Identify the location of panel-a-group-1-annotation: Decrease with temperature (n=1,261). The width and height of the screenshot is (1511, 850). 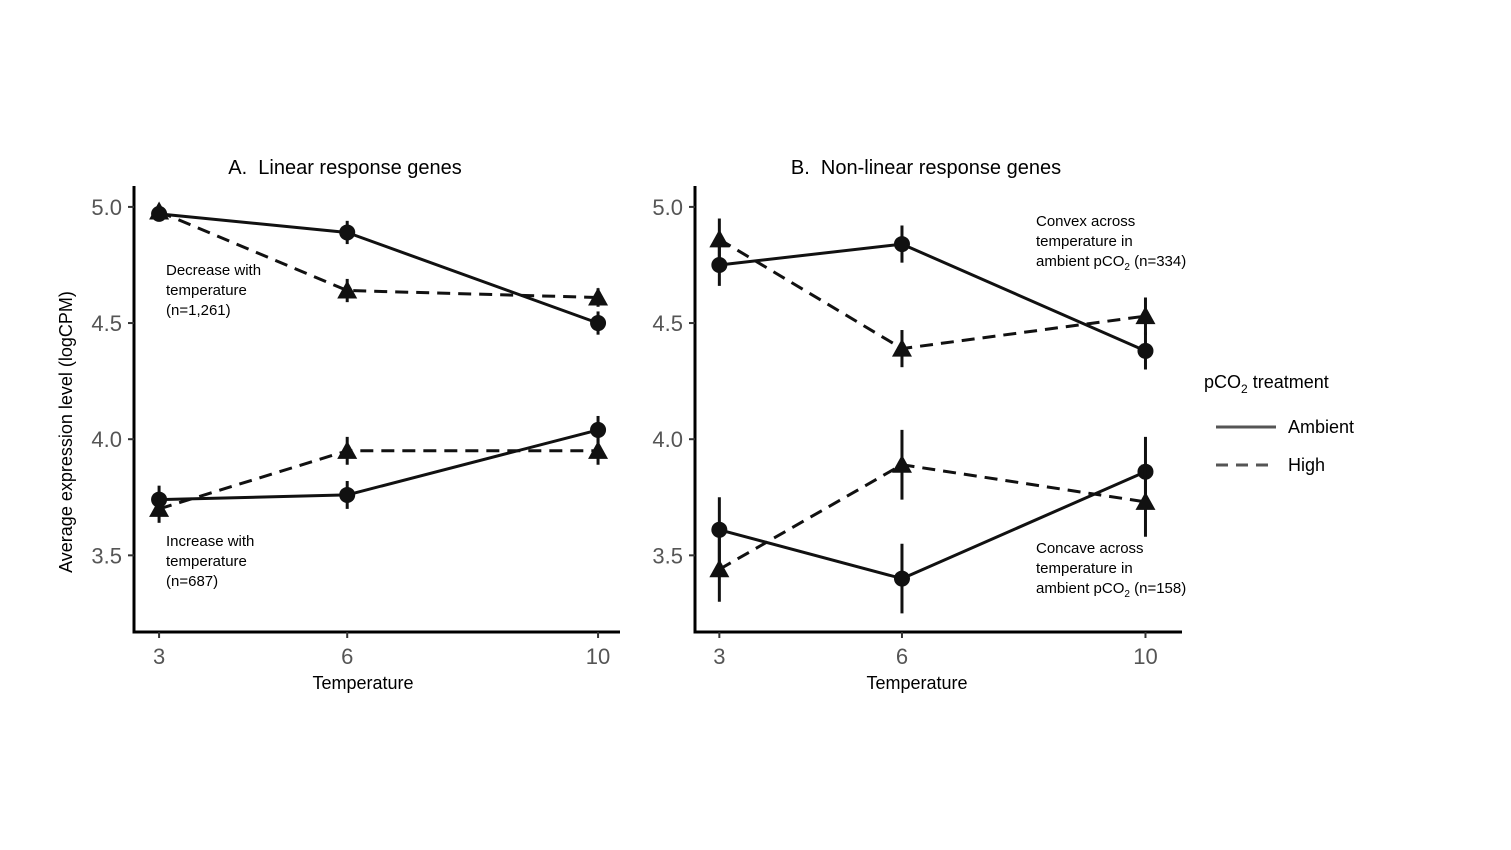
(213, 290).